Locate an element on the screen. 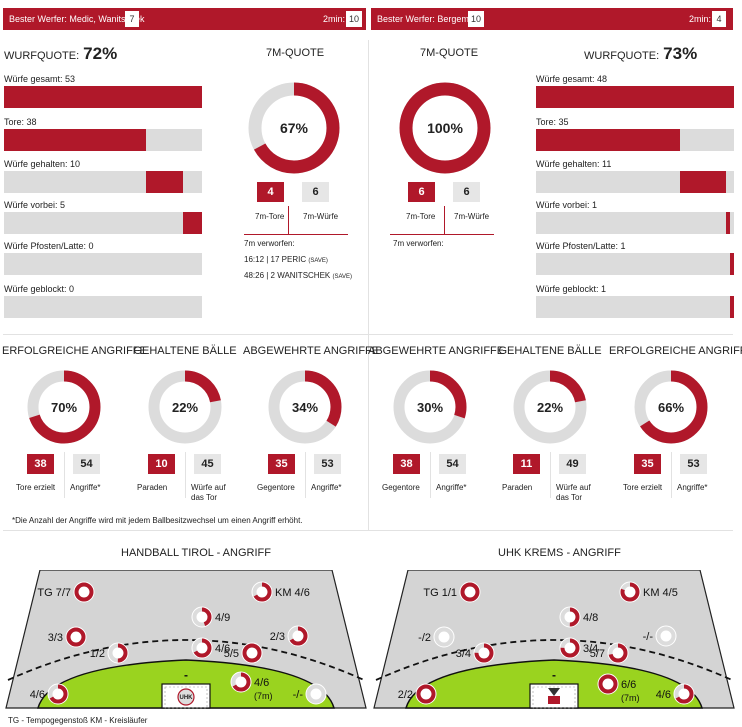  zone-label: 4/8 is located at coordinates (590, 618).